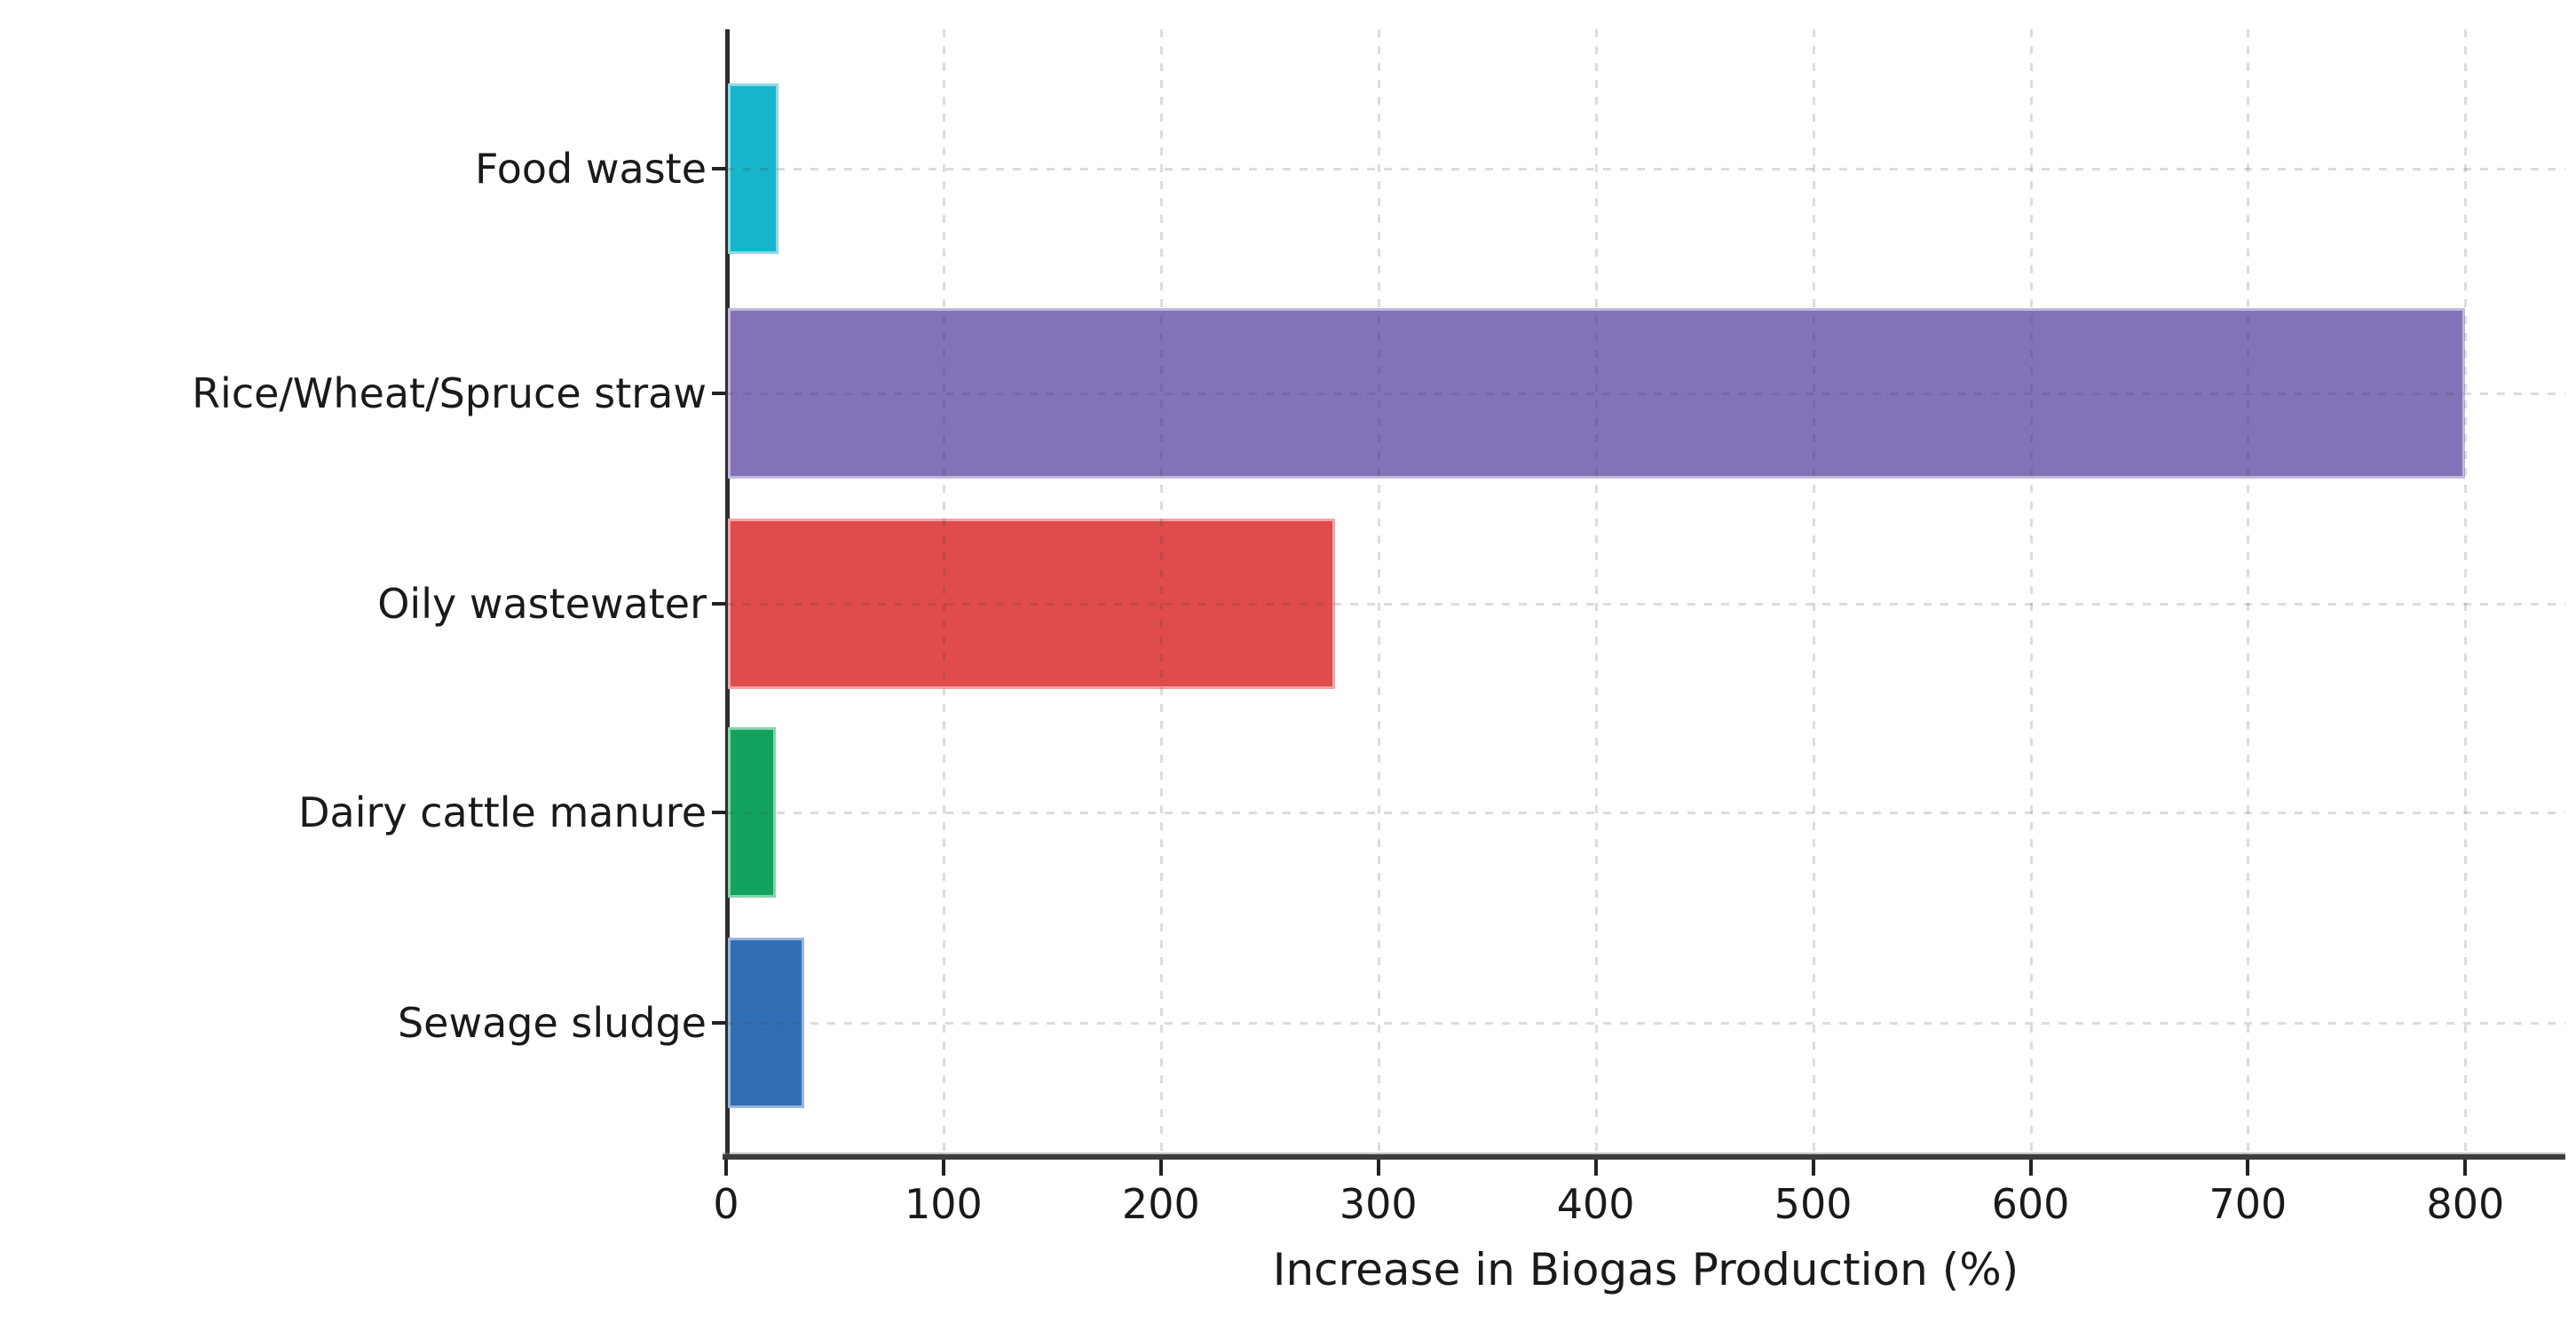 The height and width of the screenshot is (1323, 2576). What do you see at coordinates (2465, 1204) in the screenshot?
I see `x-tick-label: 800` at bounding box center [2465, 1204].